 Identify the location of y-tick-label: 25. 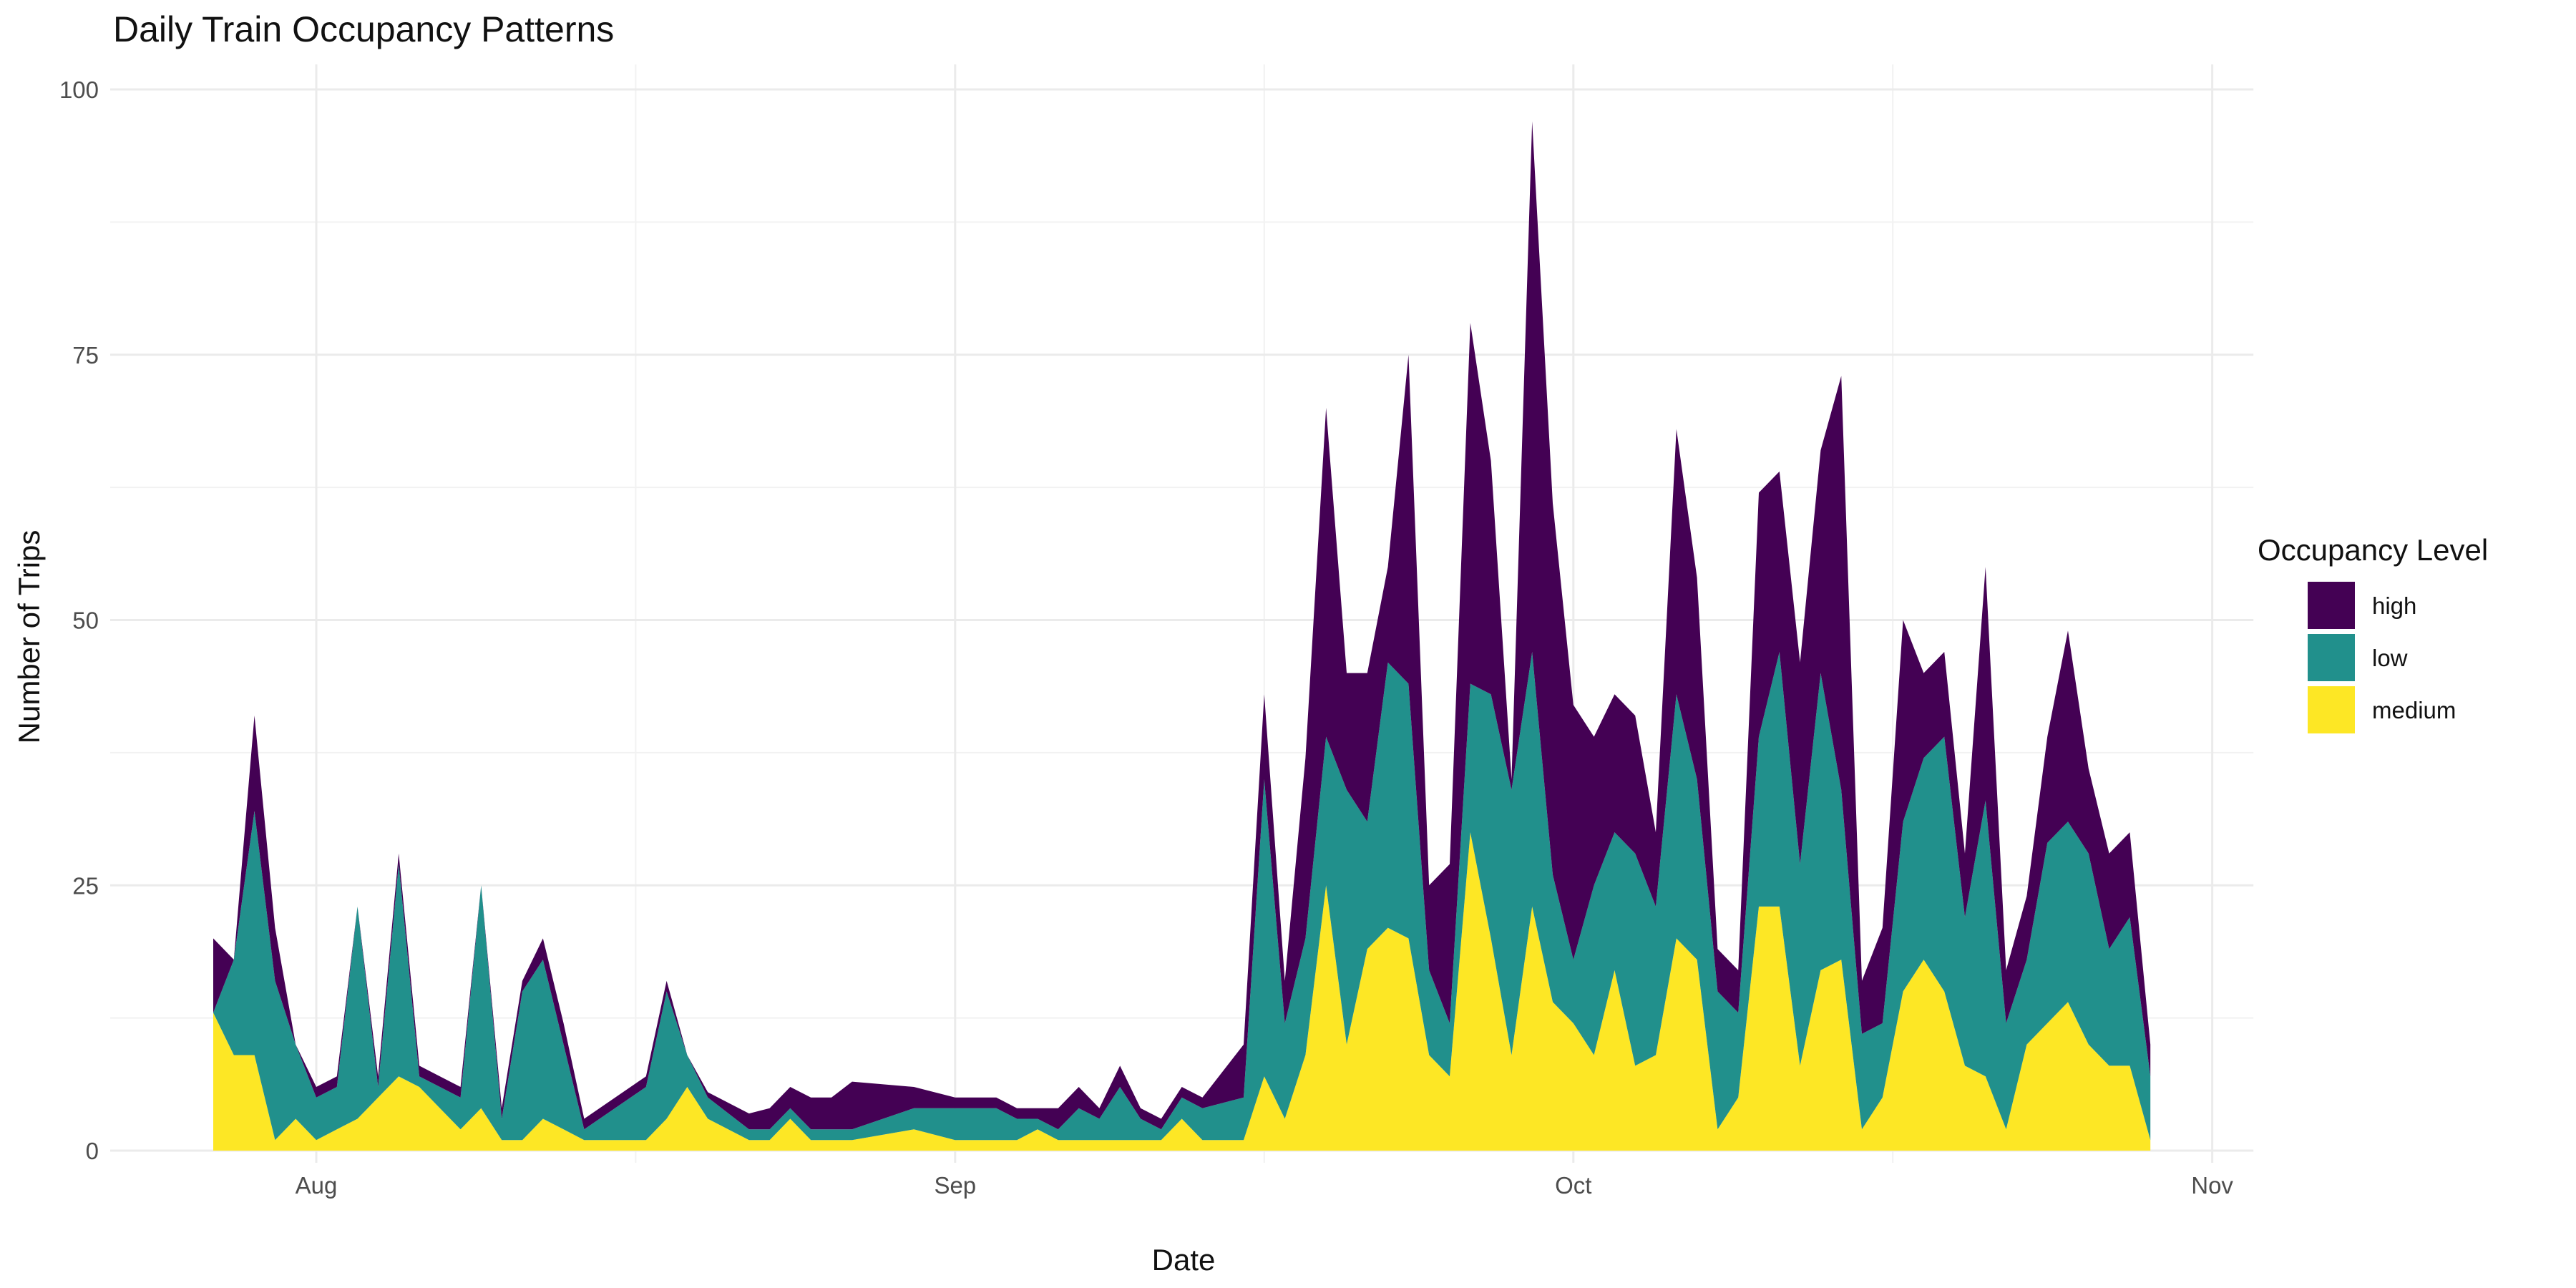
(85, 885).